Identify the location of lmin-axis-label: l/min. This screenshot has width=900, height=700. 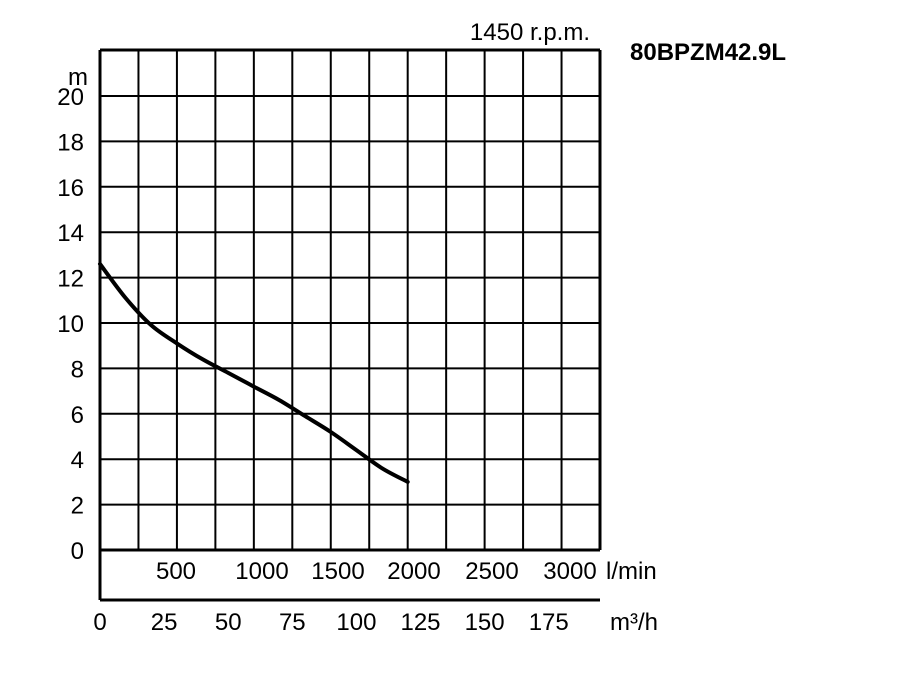
(631, 571).